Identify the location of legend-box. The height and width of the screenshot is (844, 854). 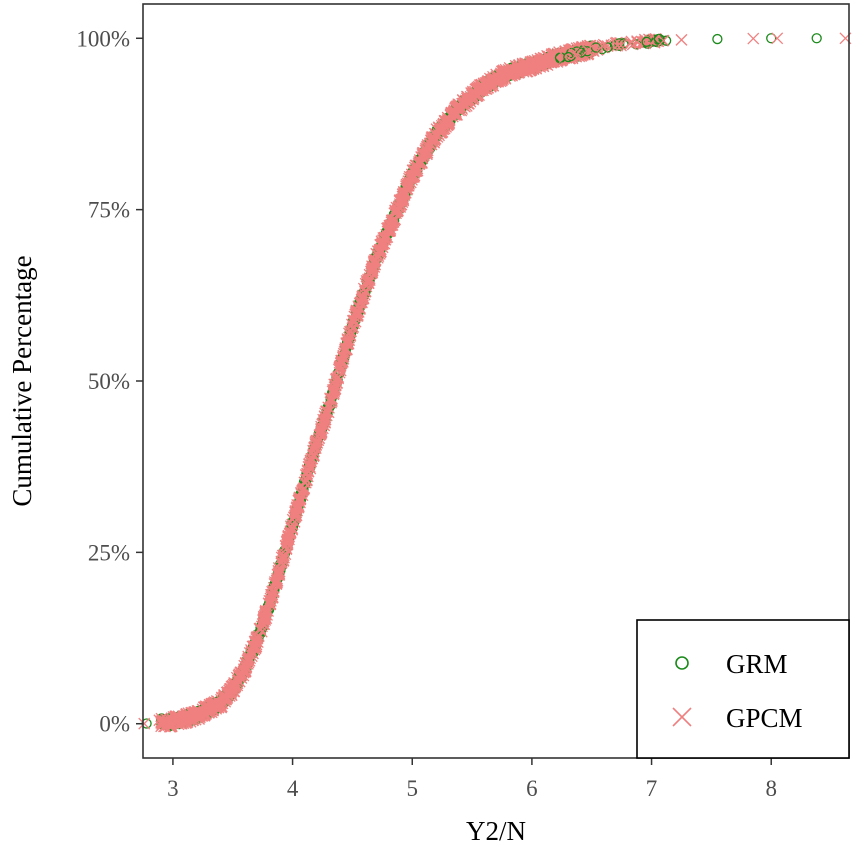
(743, 689).